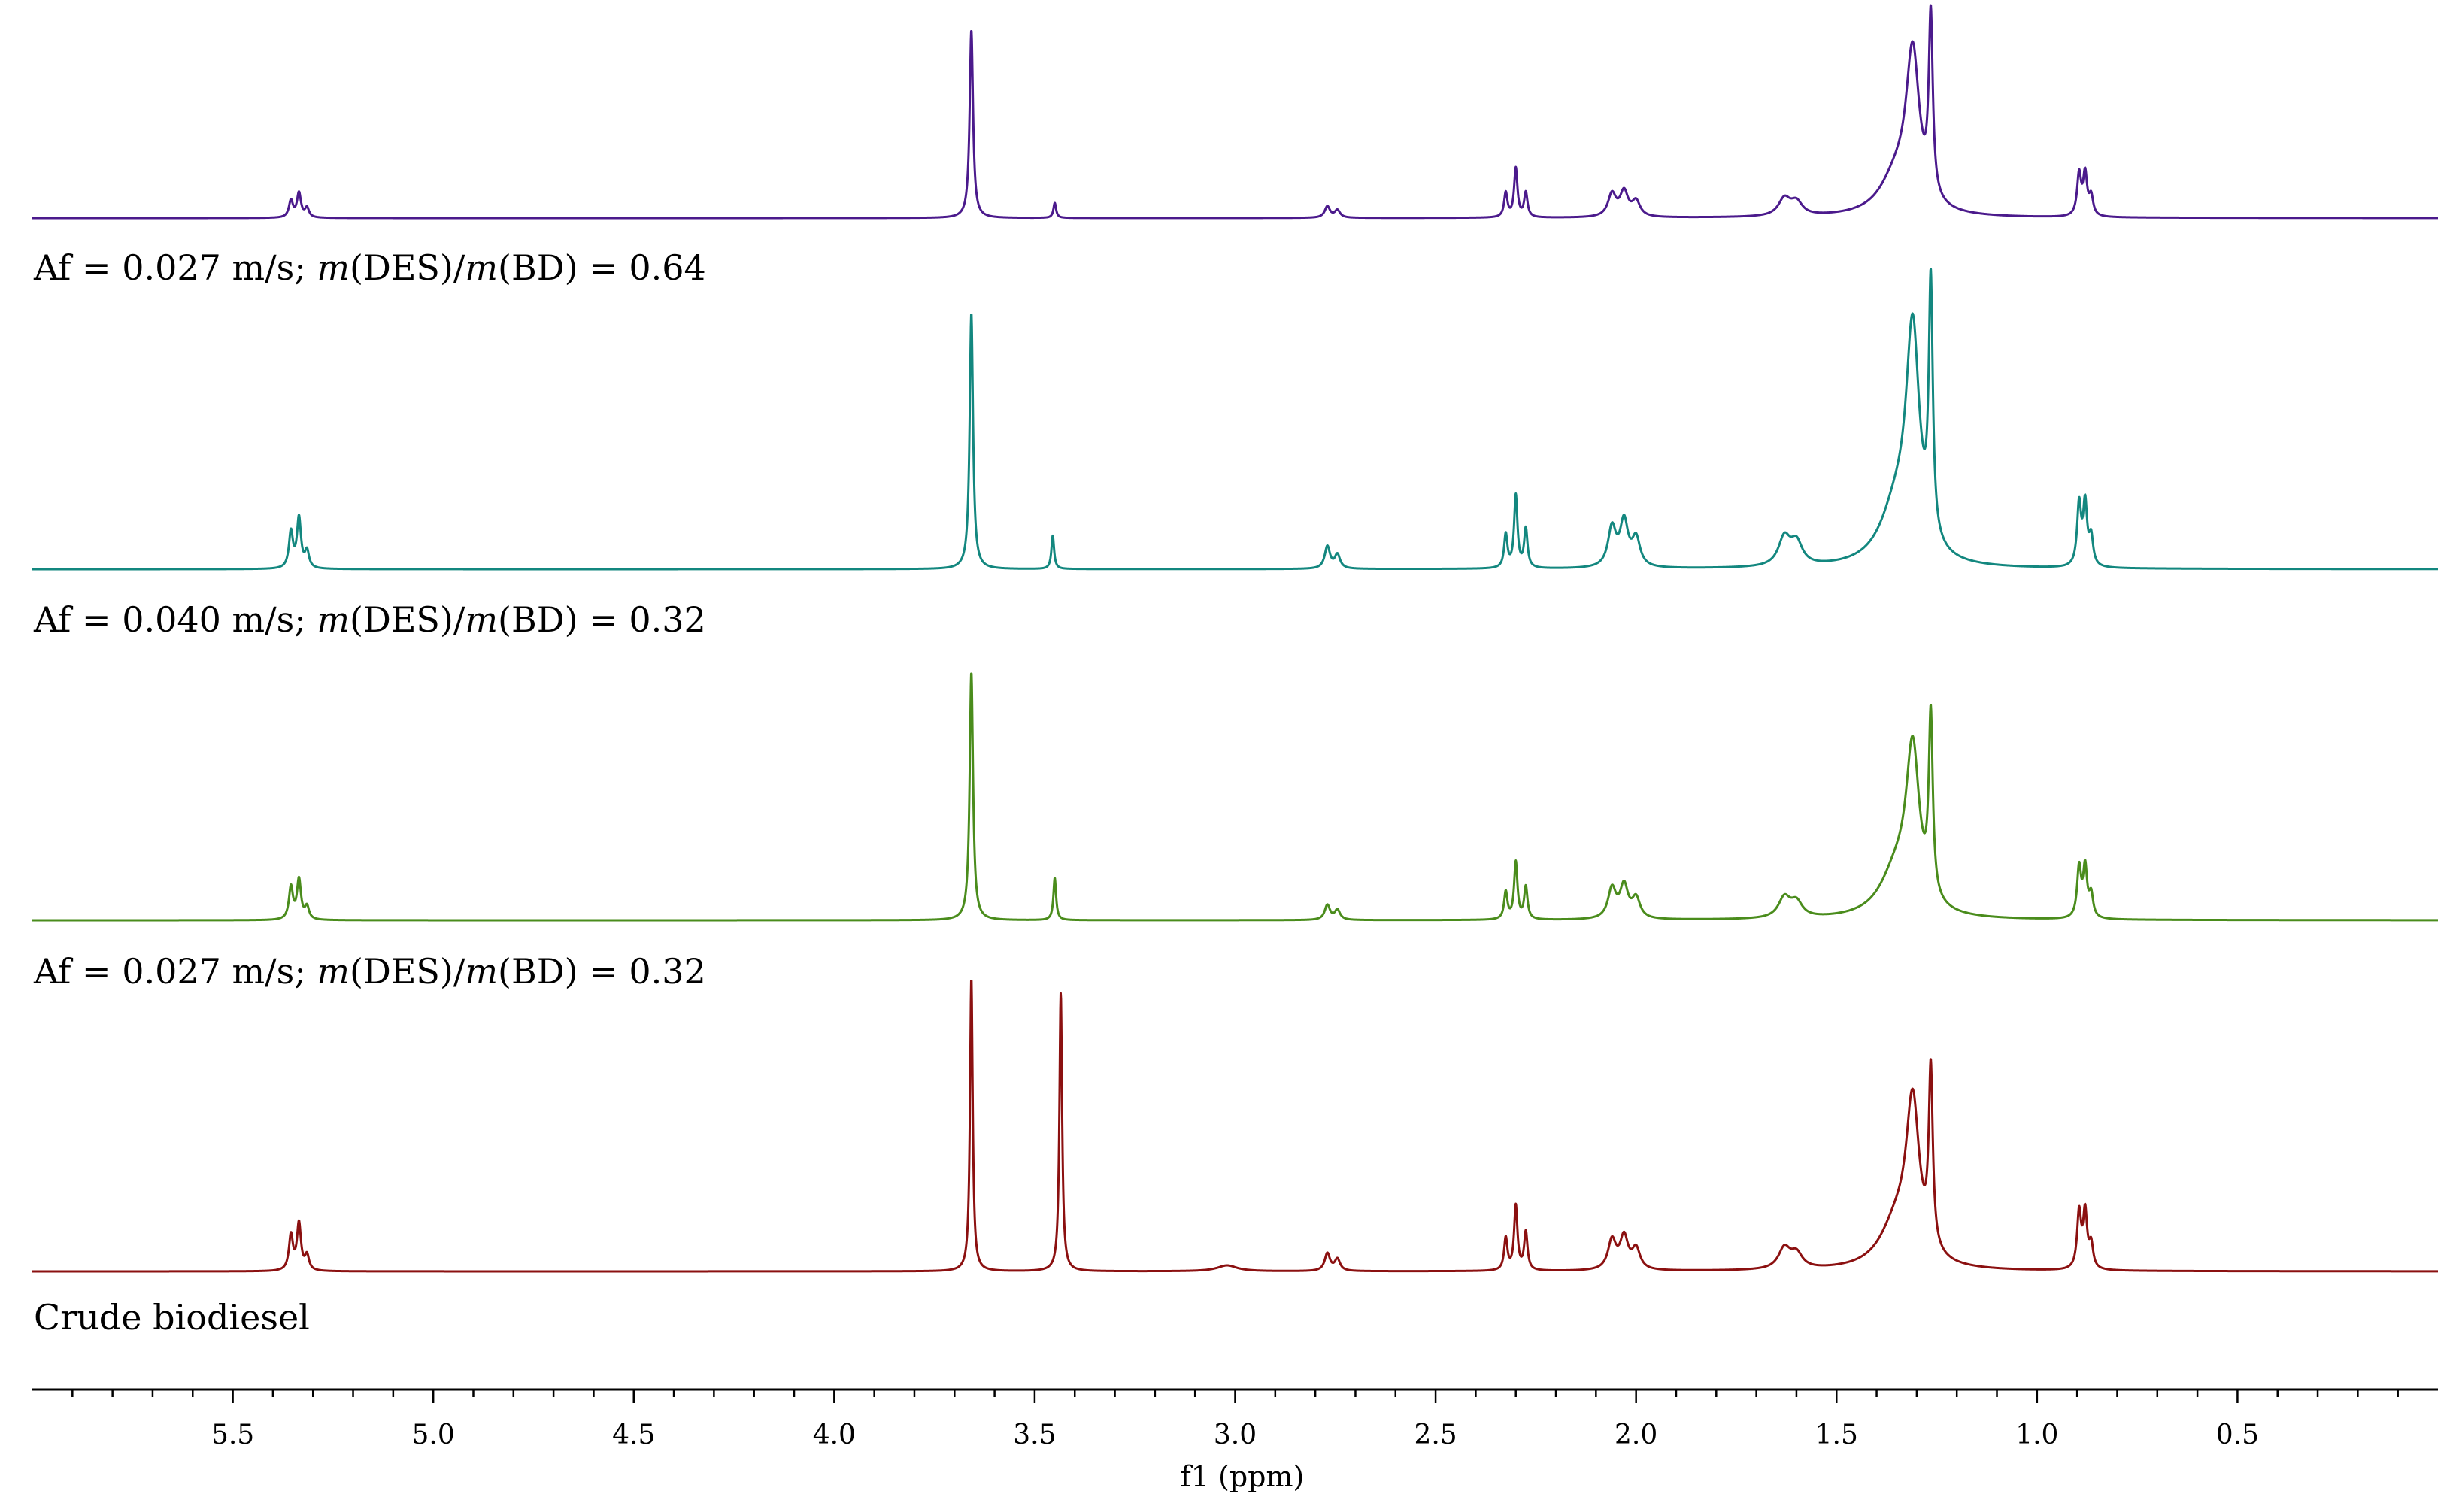  What do you see at coordinates (2237, 1435) in the screenshot?
I see `x-tick-label: 0.5` at bounding box center [2237, 1435].